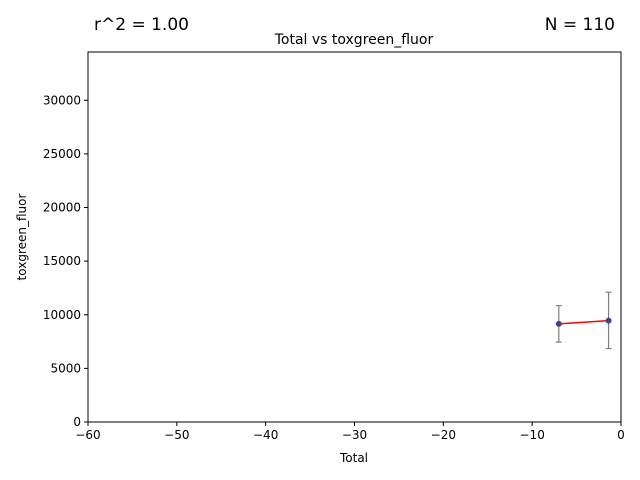 The height and width of the screenshot is (480, 640). I want to click on y-tick-label: 30000, so click(62, 100).